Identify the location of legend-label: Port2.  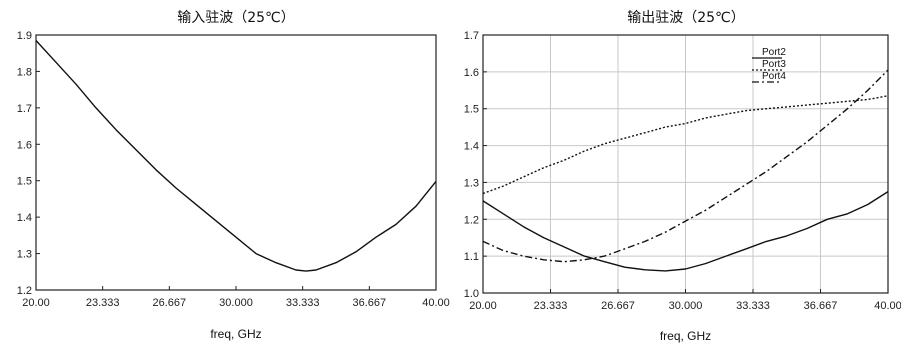
(774, 52).